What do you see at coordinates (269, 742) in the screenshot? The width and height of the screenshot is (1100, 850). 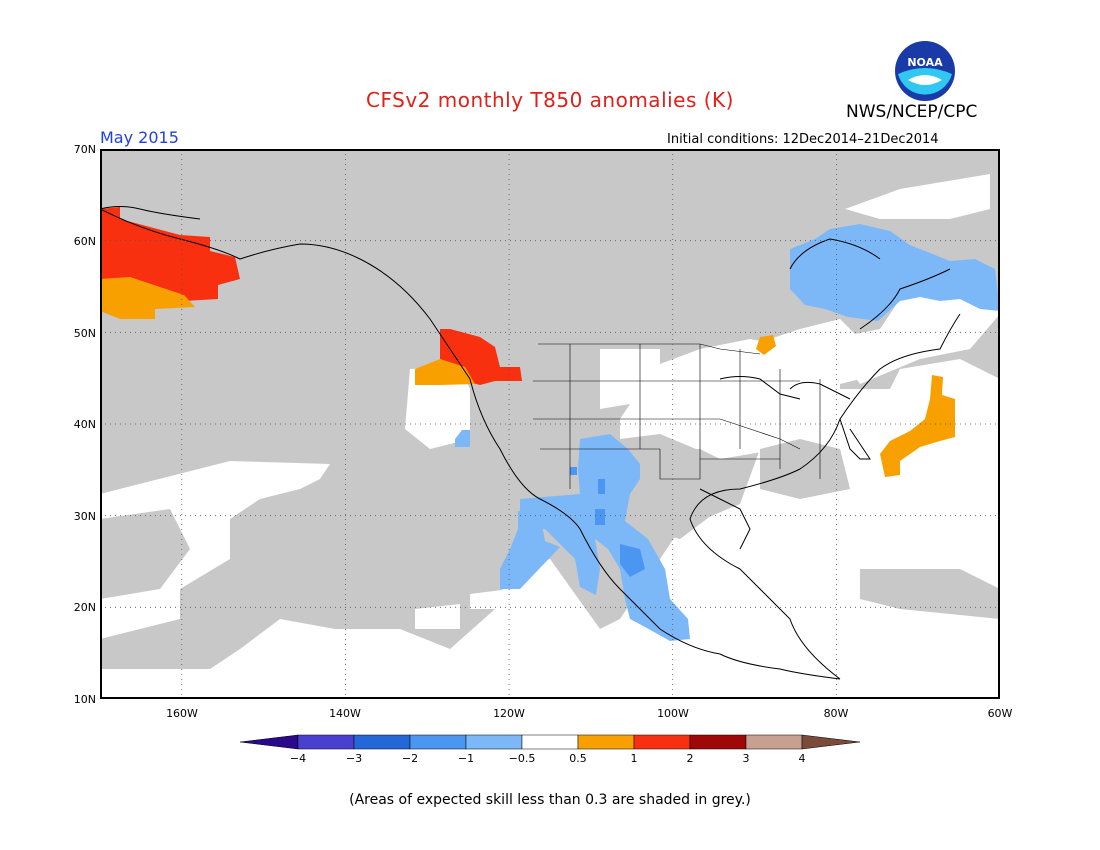 I see `colorbar-swatch-min` at bounding box center [269, 742].